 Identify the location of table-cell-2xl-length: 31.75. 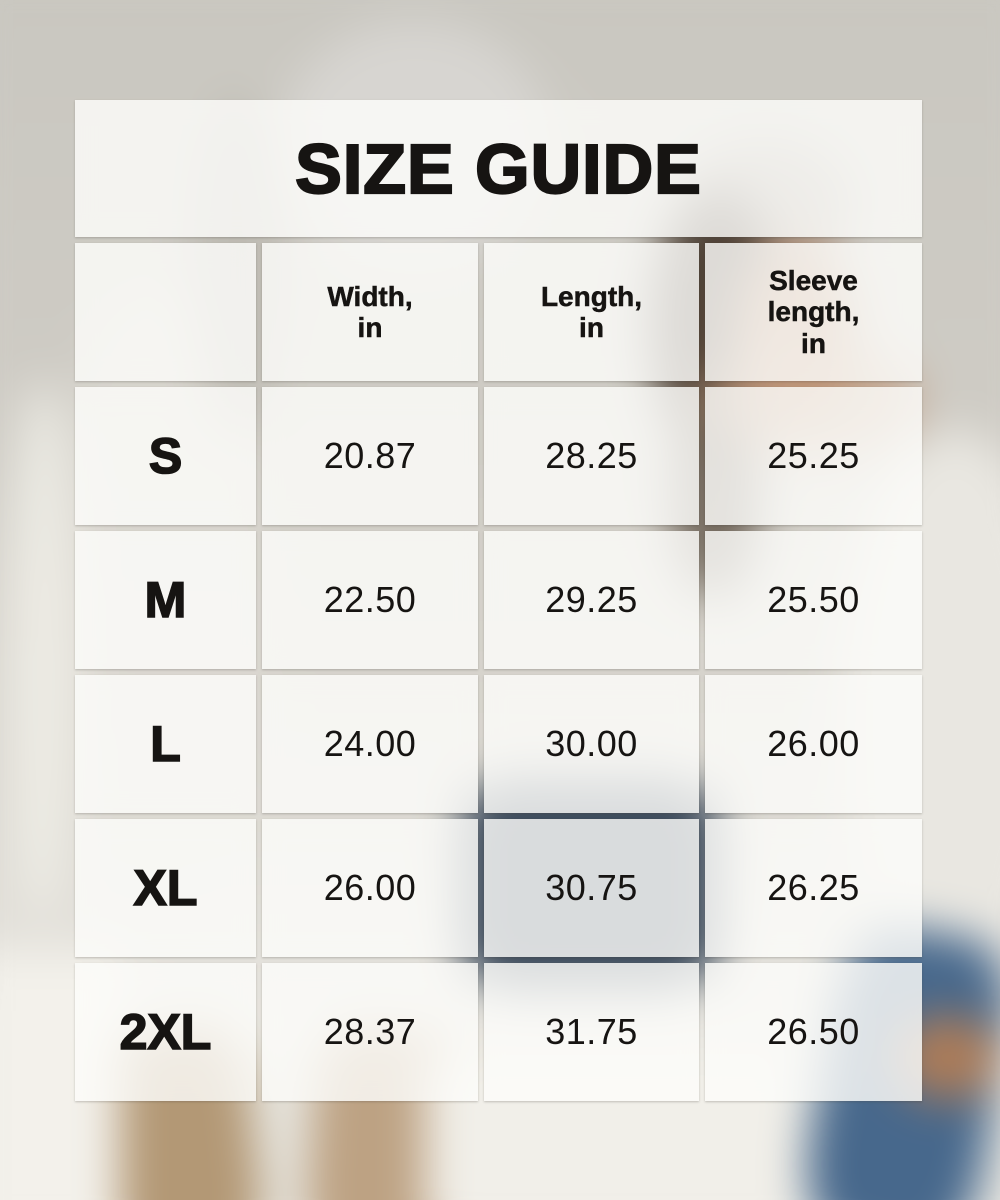
(591, 1032).